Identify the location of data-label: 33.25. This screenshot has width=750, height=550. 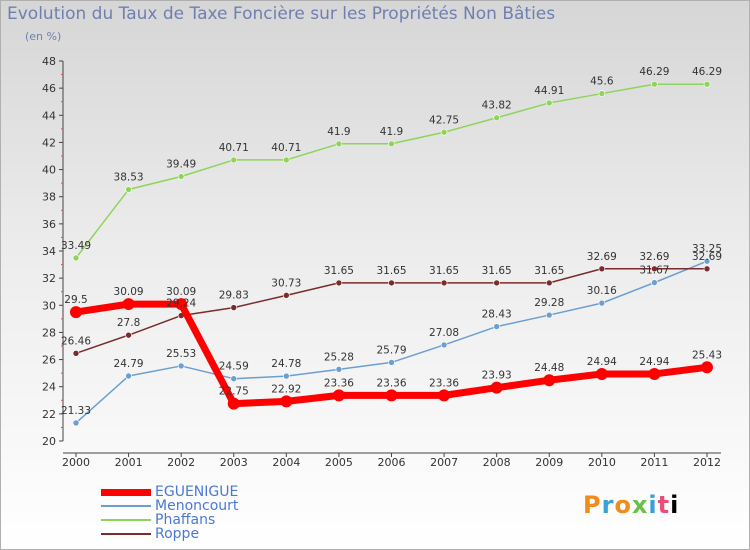
(707, 249).